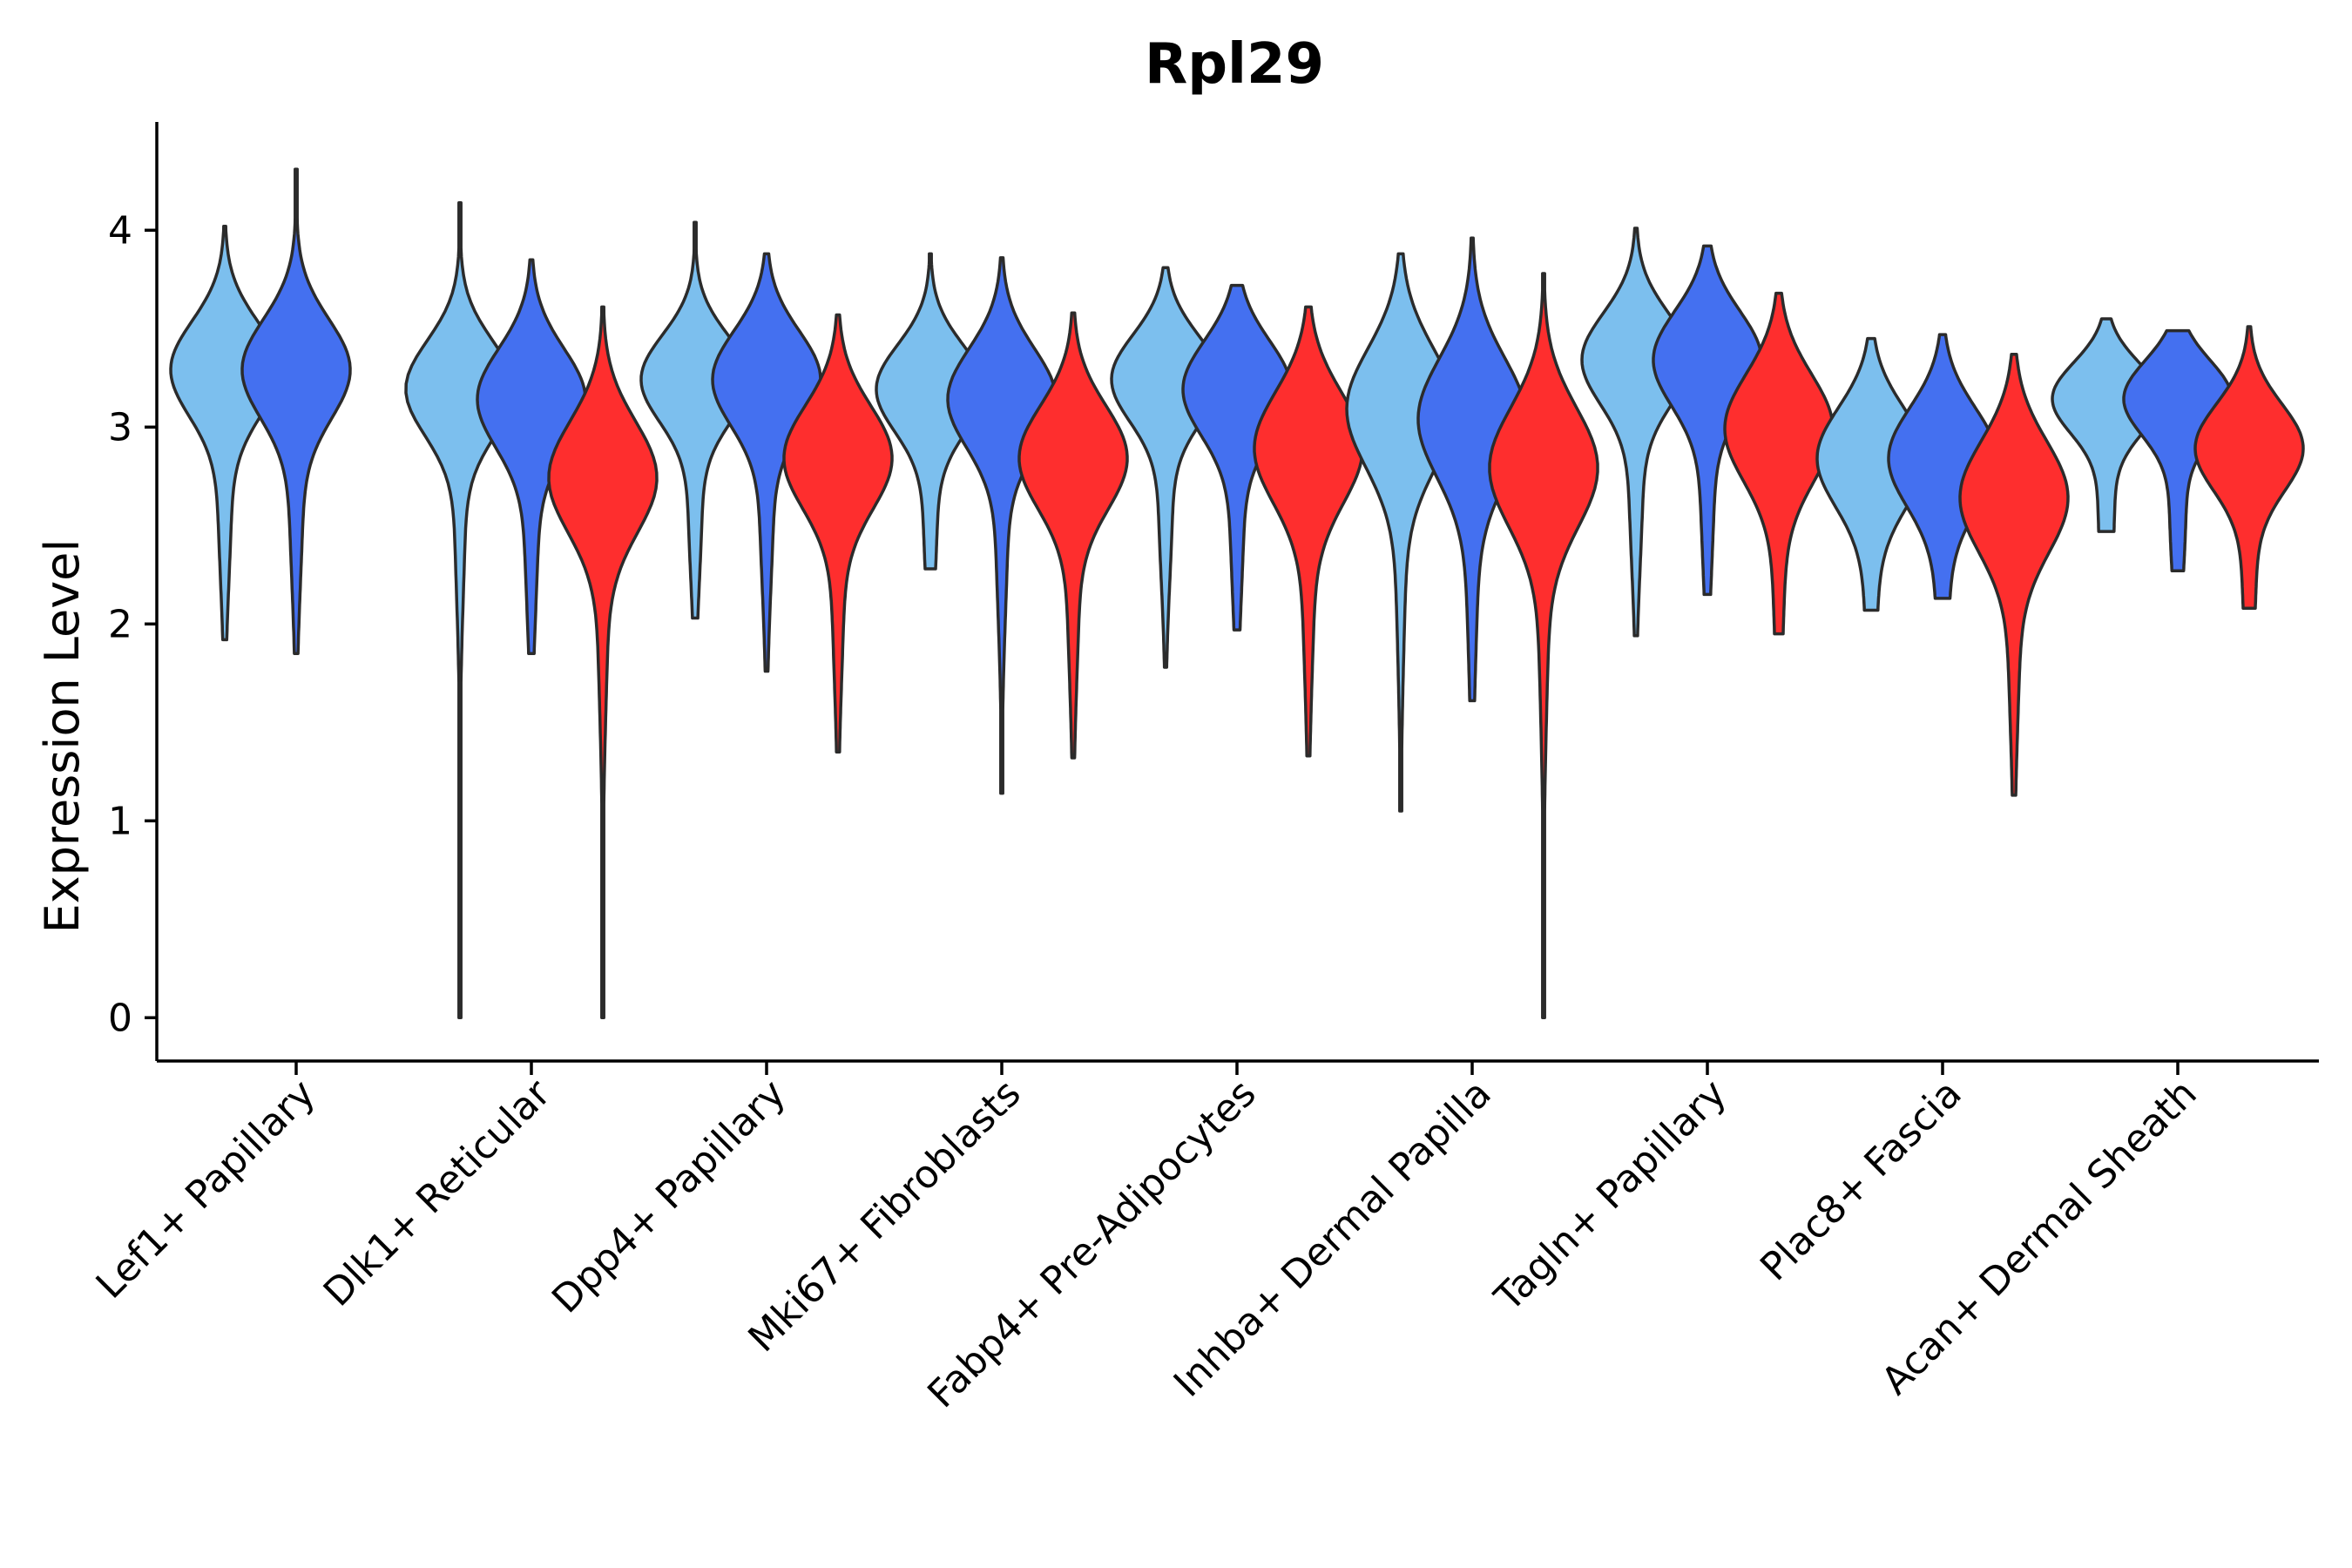 This screenshot has height=1568, width=2352. What do you see at coordinates (120, 427) in the screenshot?
I see `y-tick-label: 3` at bounding box center [120, 427].